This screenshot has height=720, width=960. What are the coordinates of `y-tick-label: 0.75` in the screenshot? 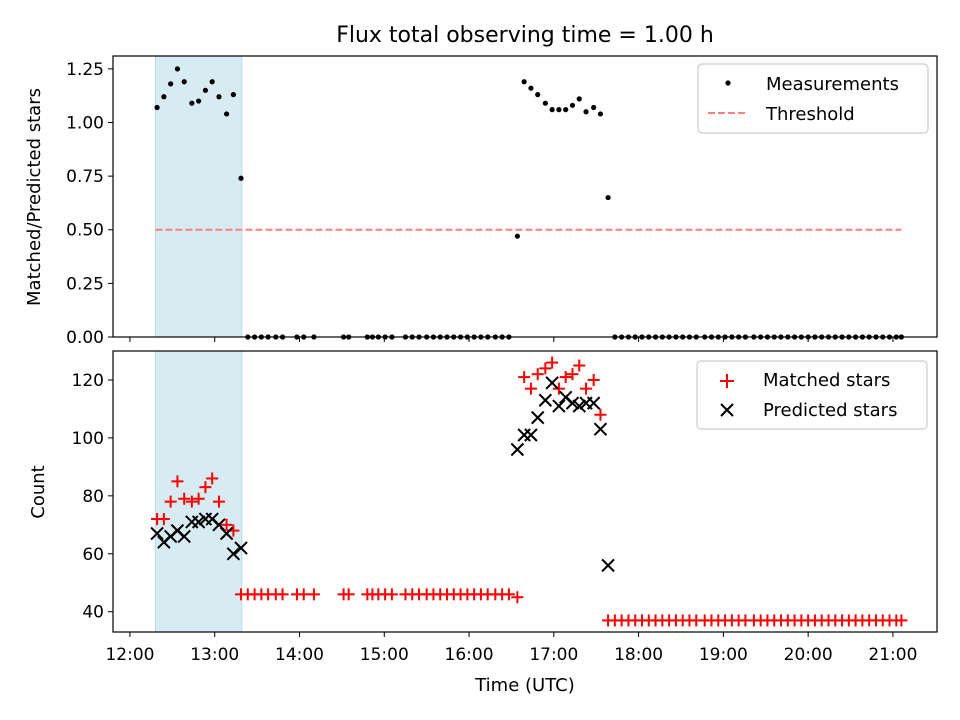 It's located at (85, 177).